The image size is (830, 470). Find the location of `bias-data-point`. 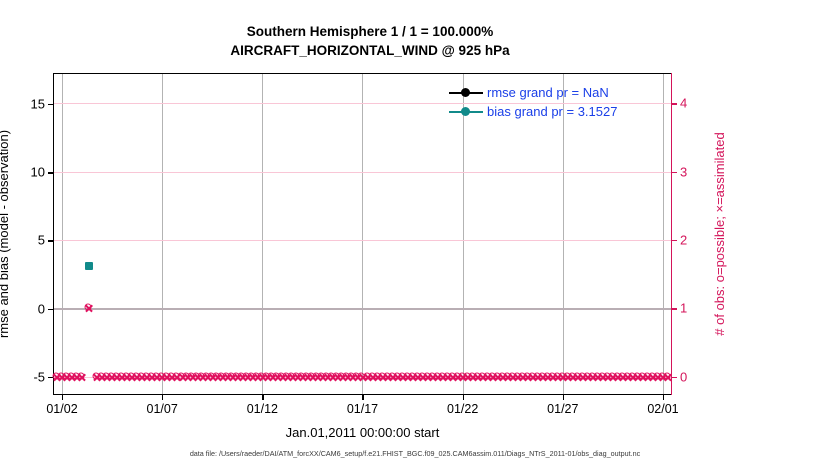

bias-data-point is located at coordinates (89, 265).